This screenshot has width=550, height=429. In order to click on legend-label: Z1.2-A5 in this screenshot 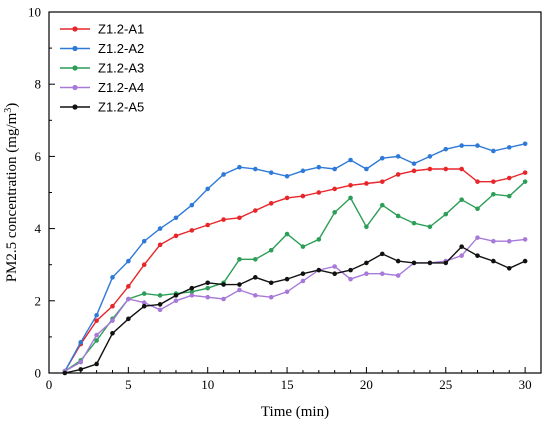, I will do `click(121, 107)`.